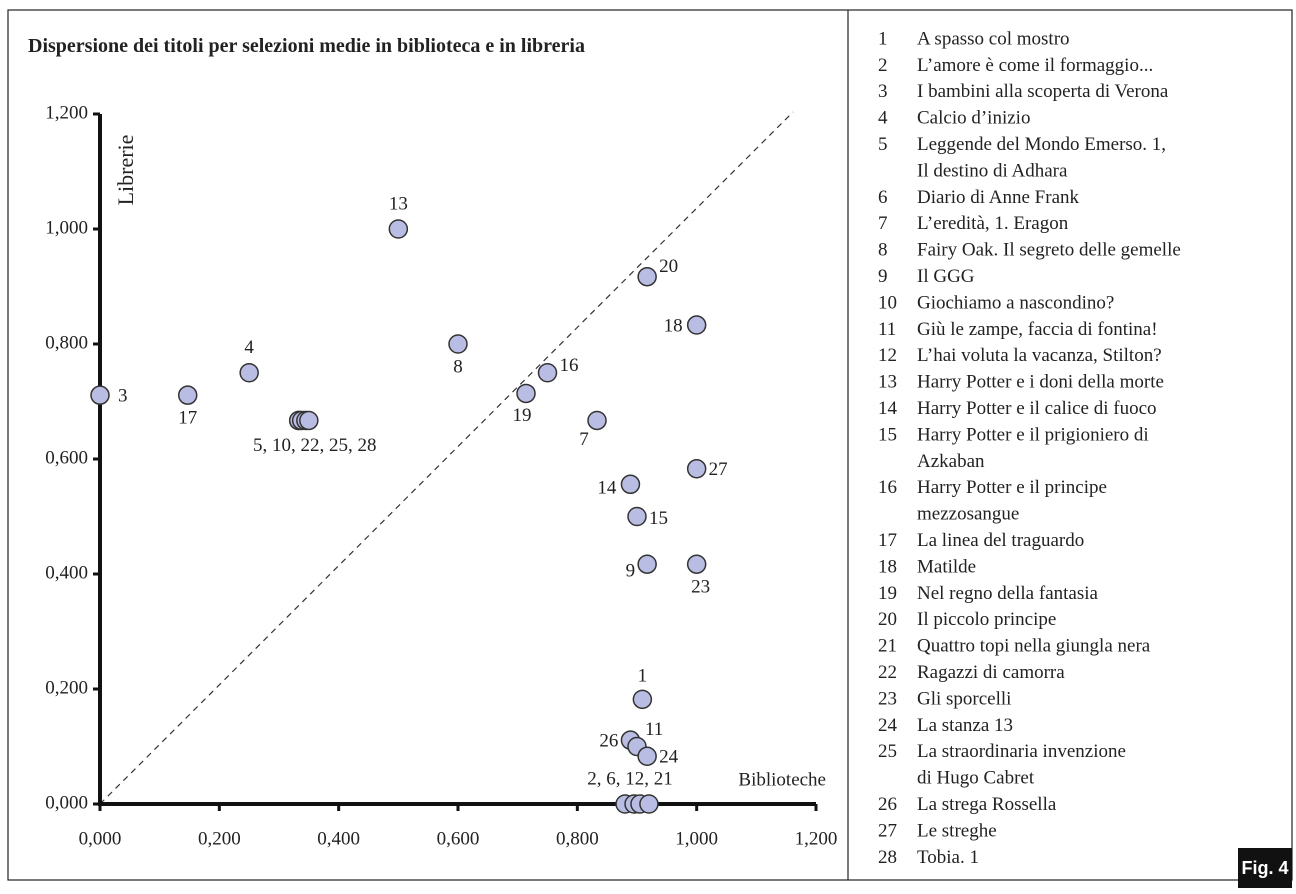  What do you see at coordinates (669, 757) in the screenshot?
I see `point-label: 24` at bounding box center [669, 757].